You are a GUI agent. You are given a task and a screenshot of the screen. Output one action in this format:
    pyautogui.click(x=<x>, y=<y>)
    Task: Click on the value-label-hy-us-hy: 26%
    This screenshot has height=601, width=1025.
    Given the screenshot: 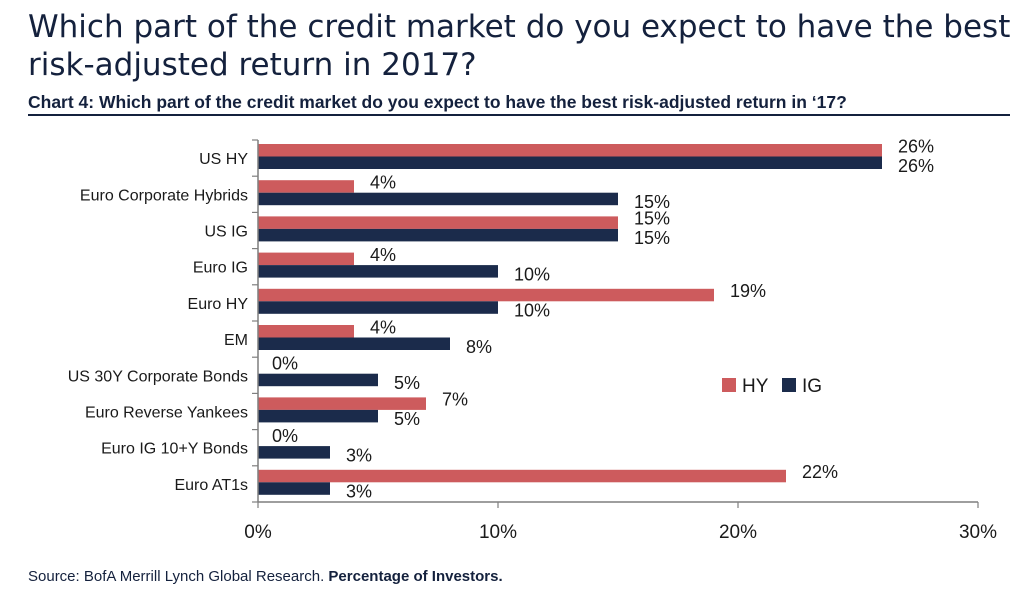 What is the action you would take?
    pyautogui.click(x=916, y=146)
    